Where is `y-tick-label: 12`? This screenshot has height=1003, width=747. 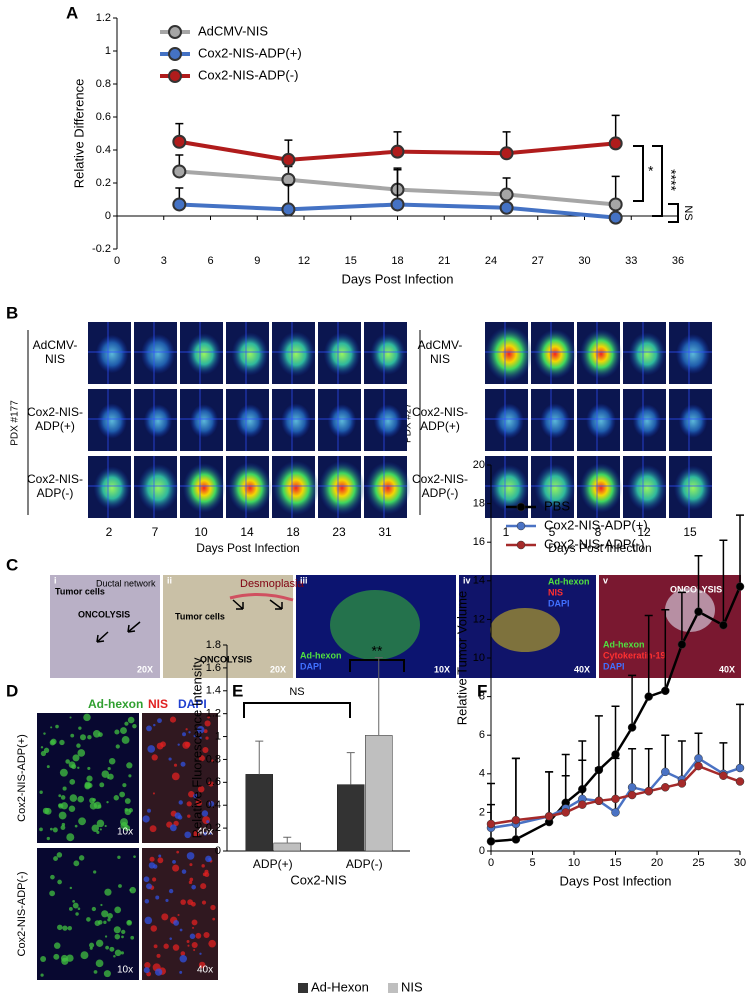 y-tick-label: 12 is located at coordinates (479, 619).